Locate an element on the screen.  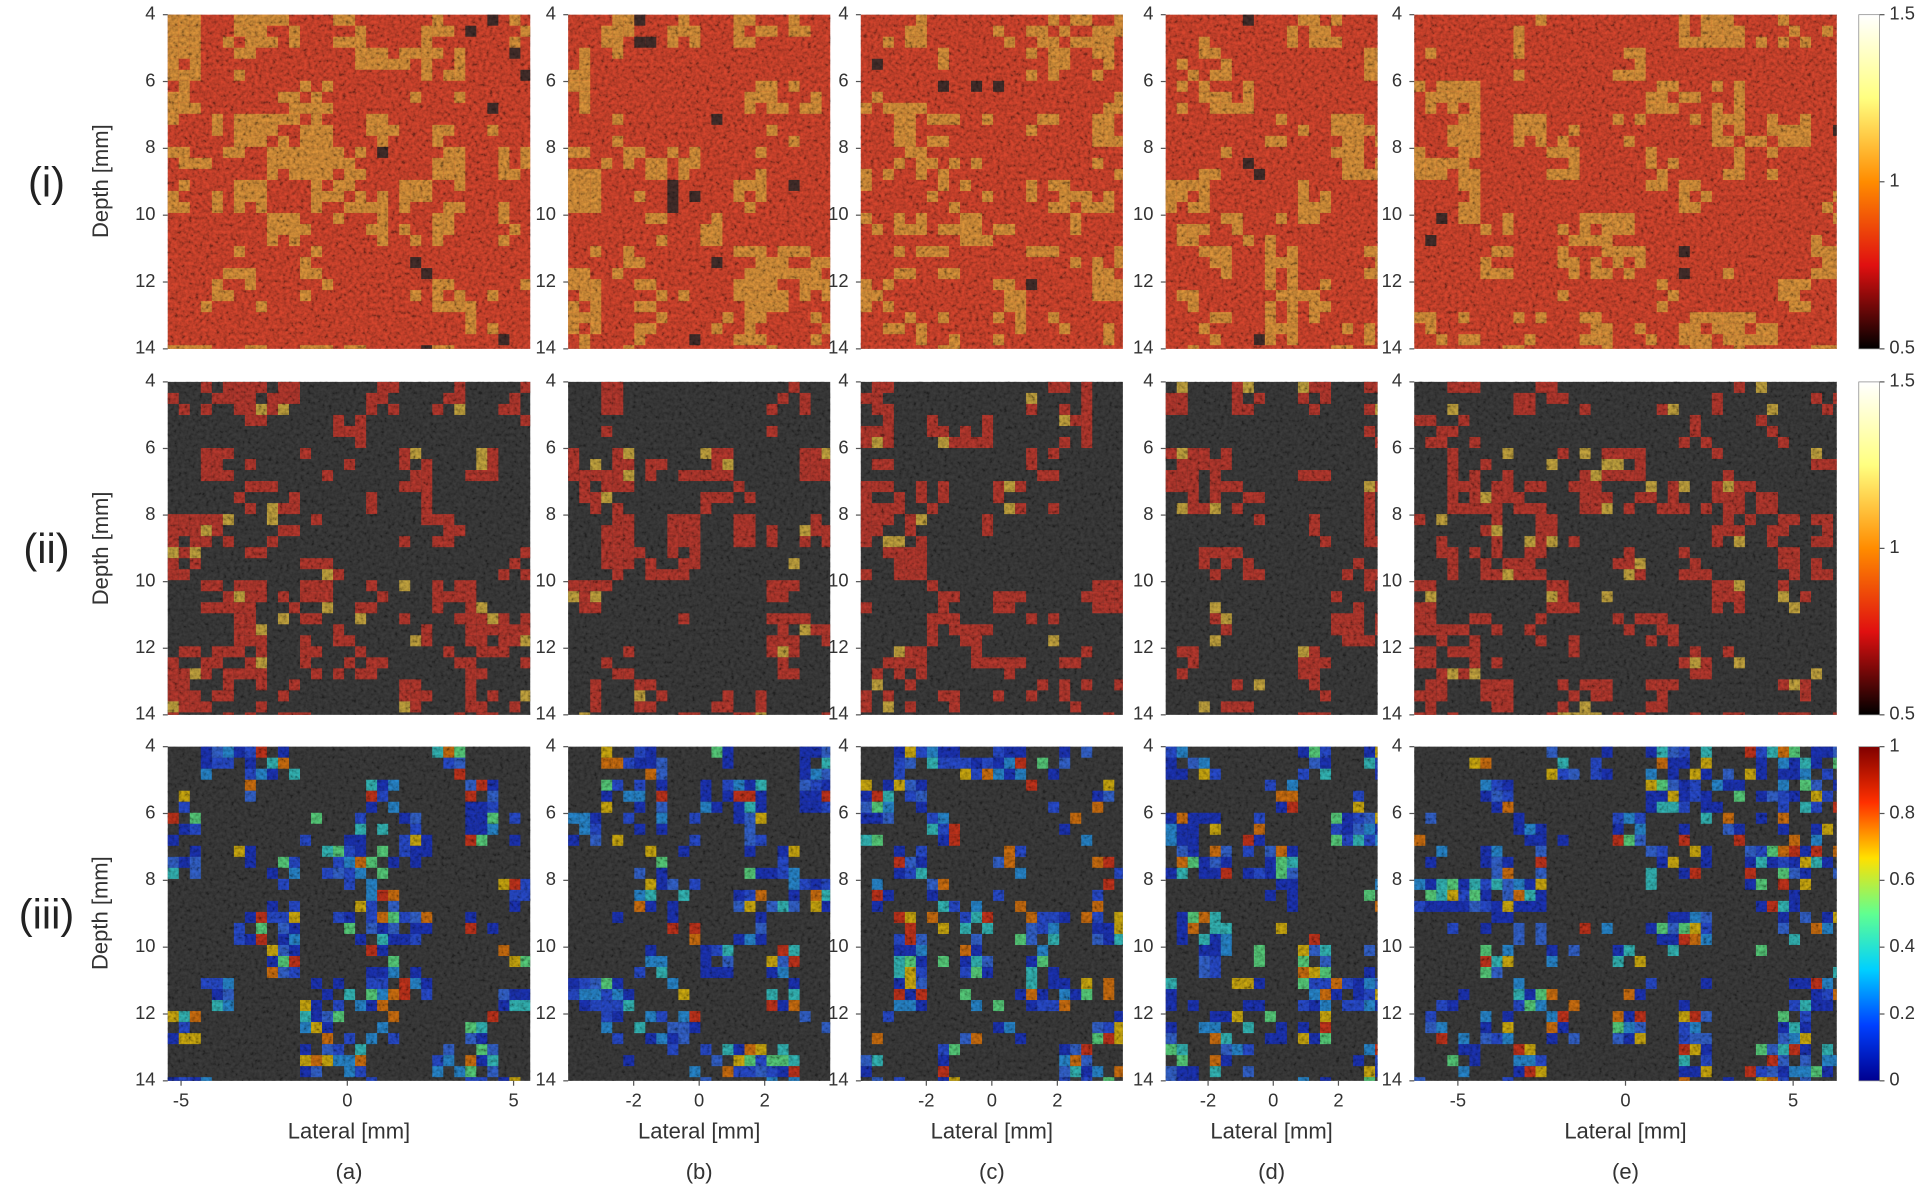
colorbar-tick-label: 0.4 is located at coordinates (1902, 945).